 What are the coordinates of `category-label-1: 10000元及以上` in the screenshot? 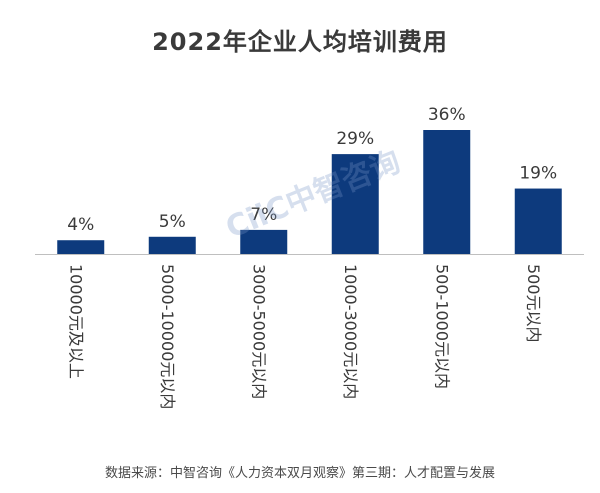 It's located at (75, 321).